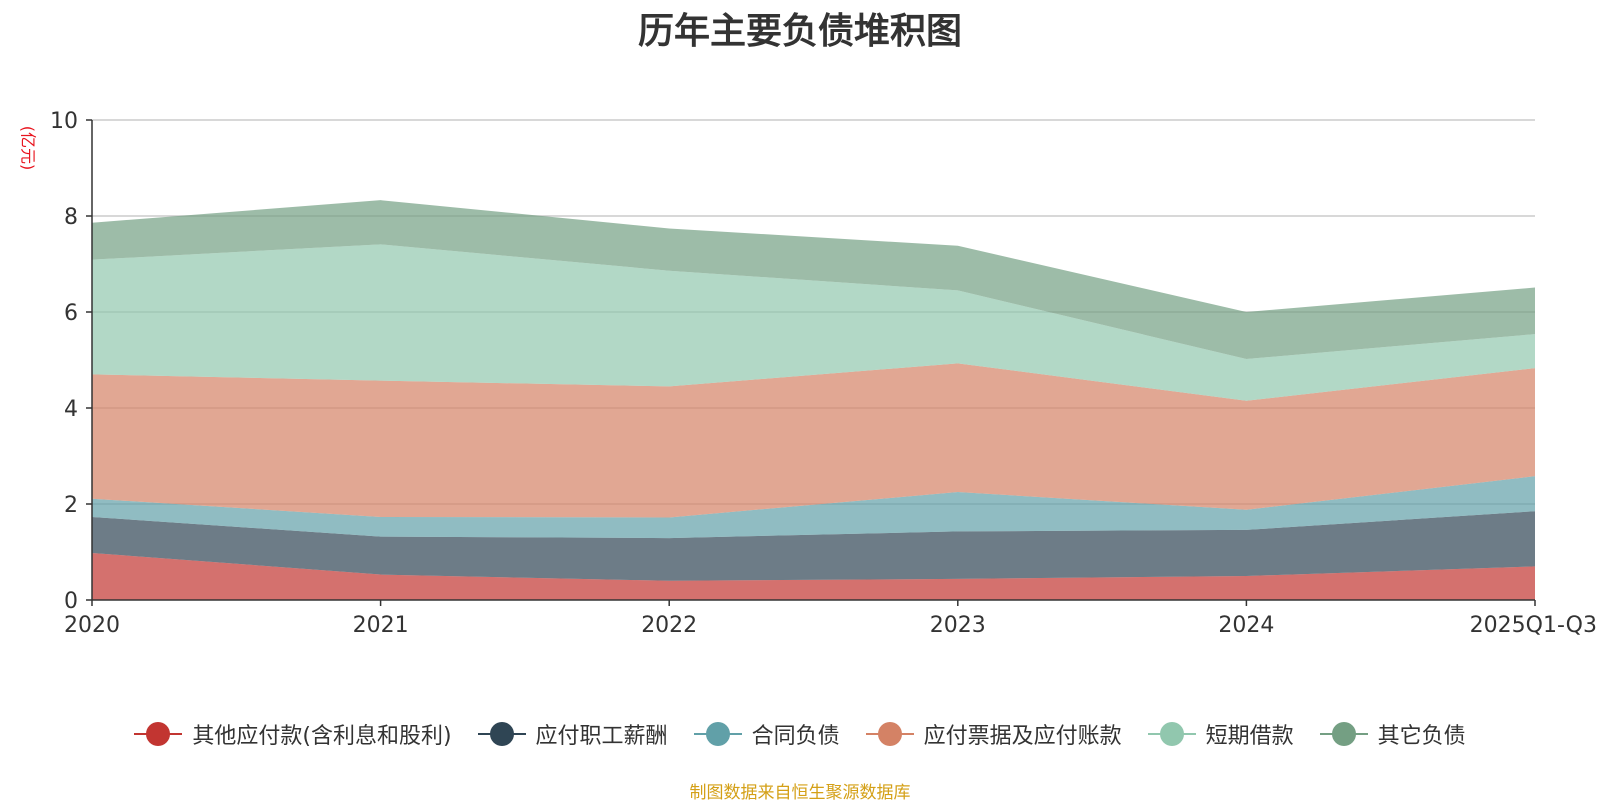  I want to click on legend-item: 应付职工薪酬, so click(572, 734).